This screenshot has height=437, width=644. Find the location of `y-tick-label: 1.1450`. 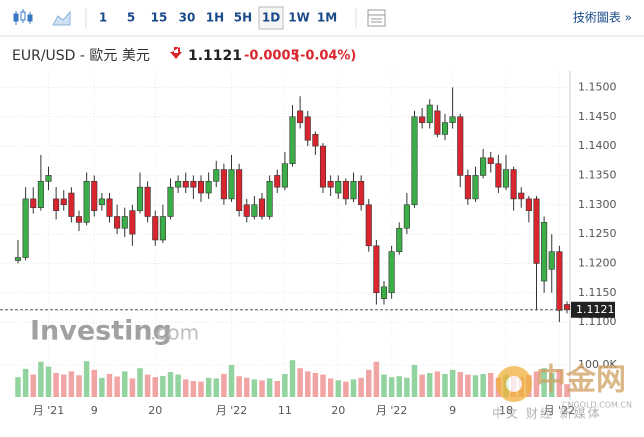

y-tick-label: 1.1450 is located at coordinates (597, 116).